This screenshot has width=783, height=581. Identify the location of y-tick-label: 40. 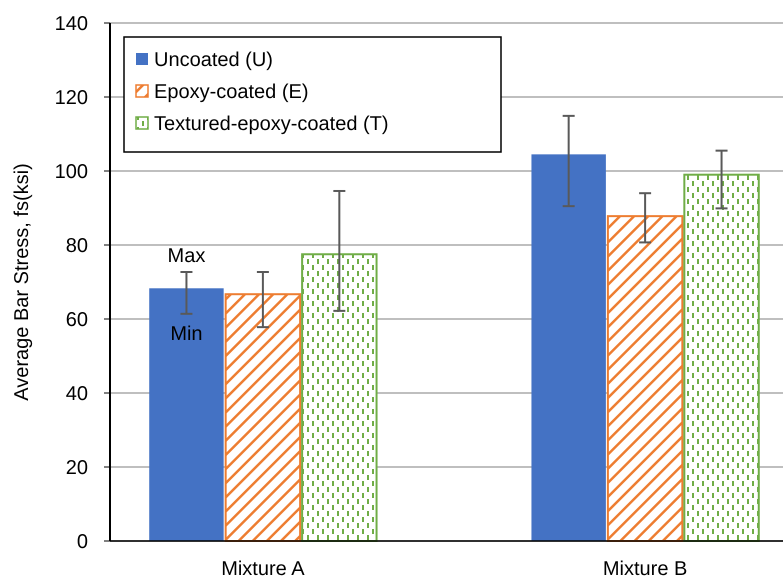
(77, 394).